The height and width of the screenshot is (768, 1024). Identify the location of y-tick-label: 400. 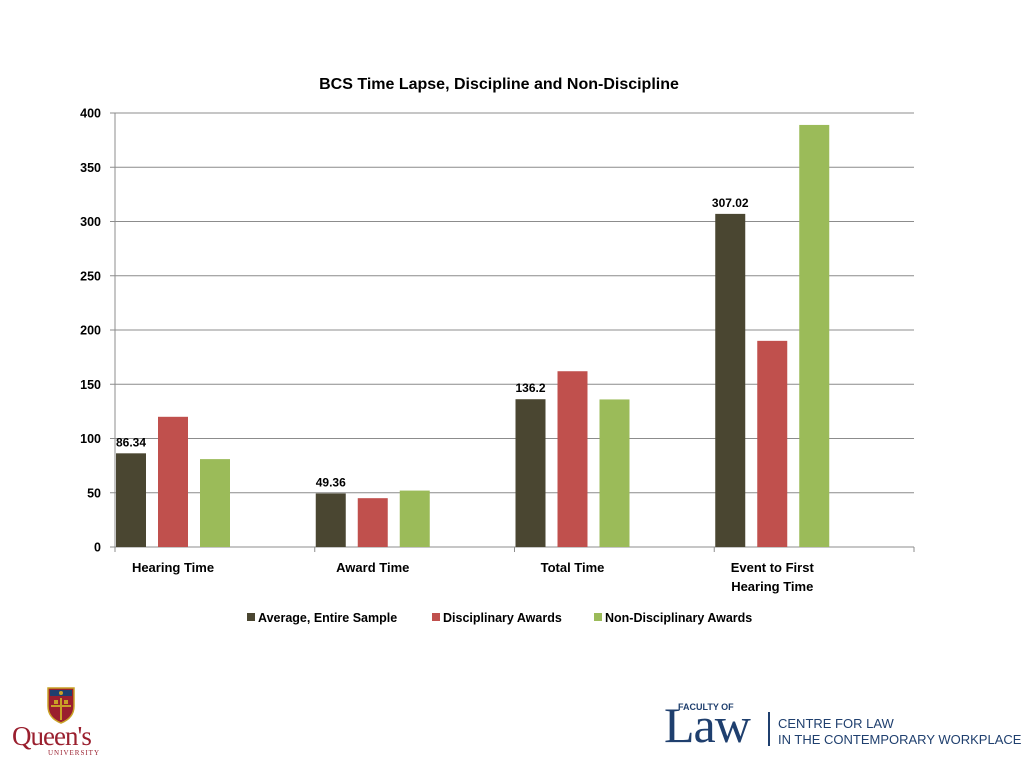
(90, 114).